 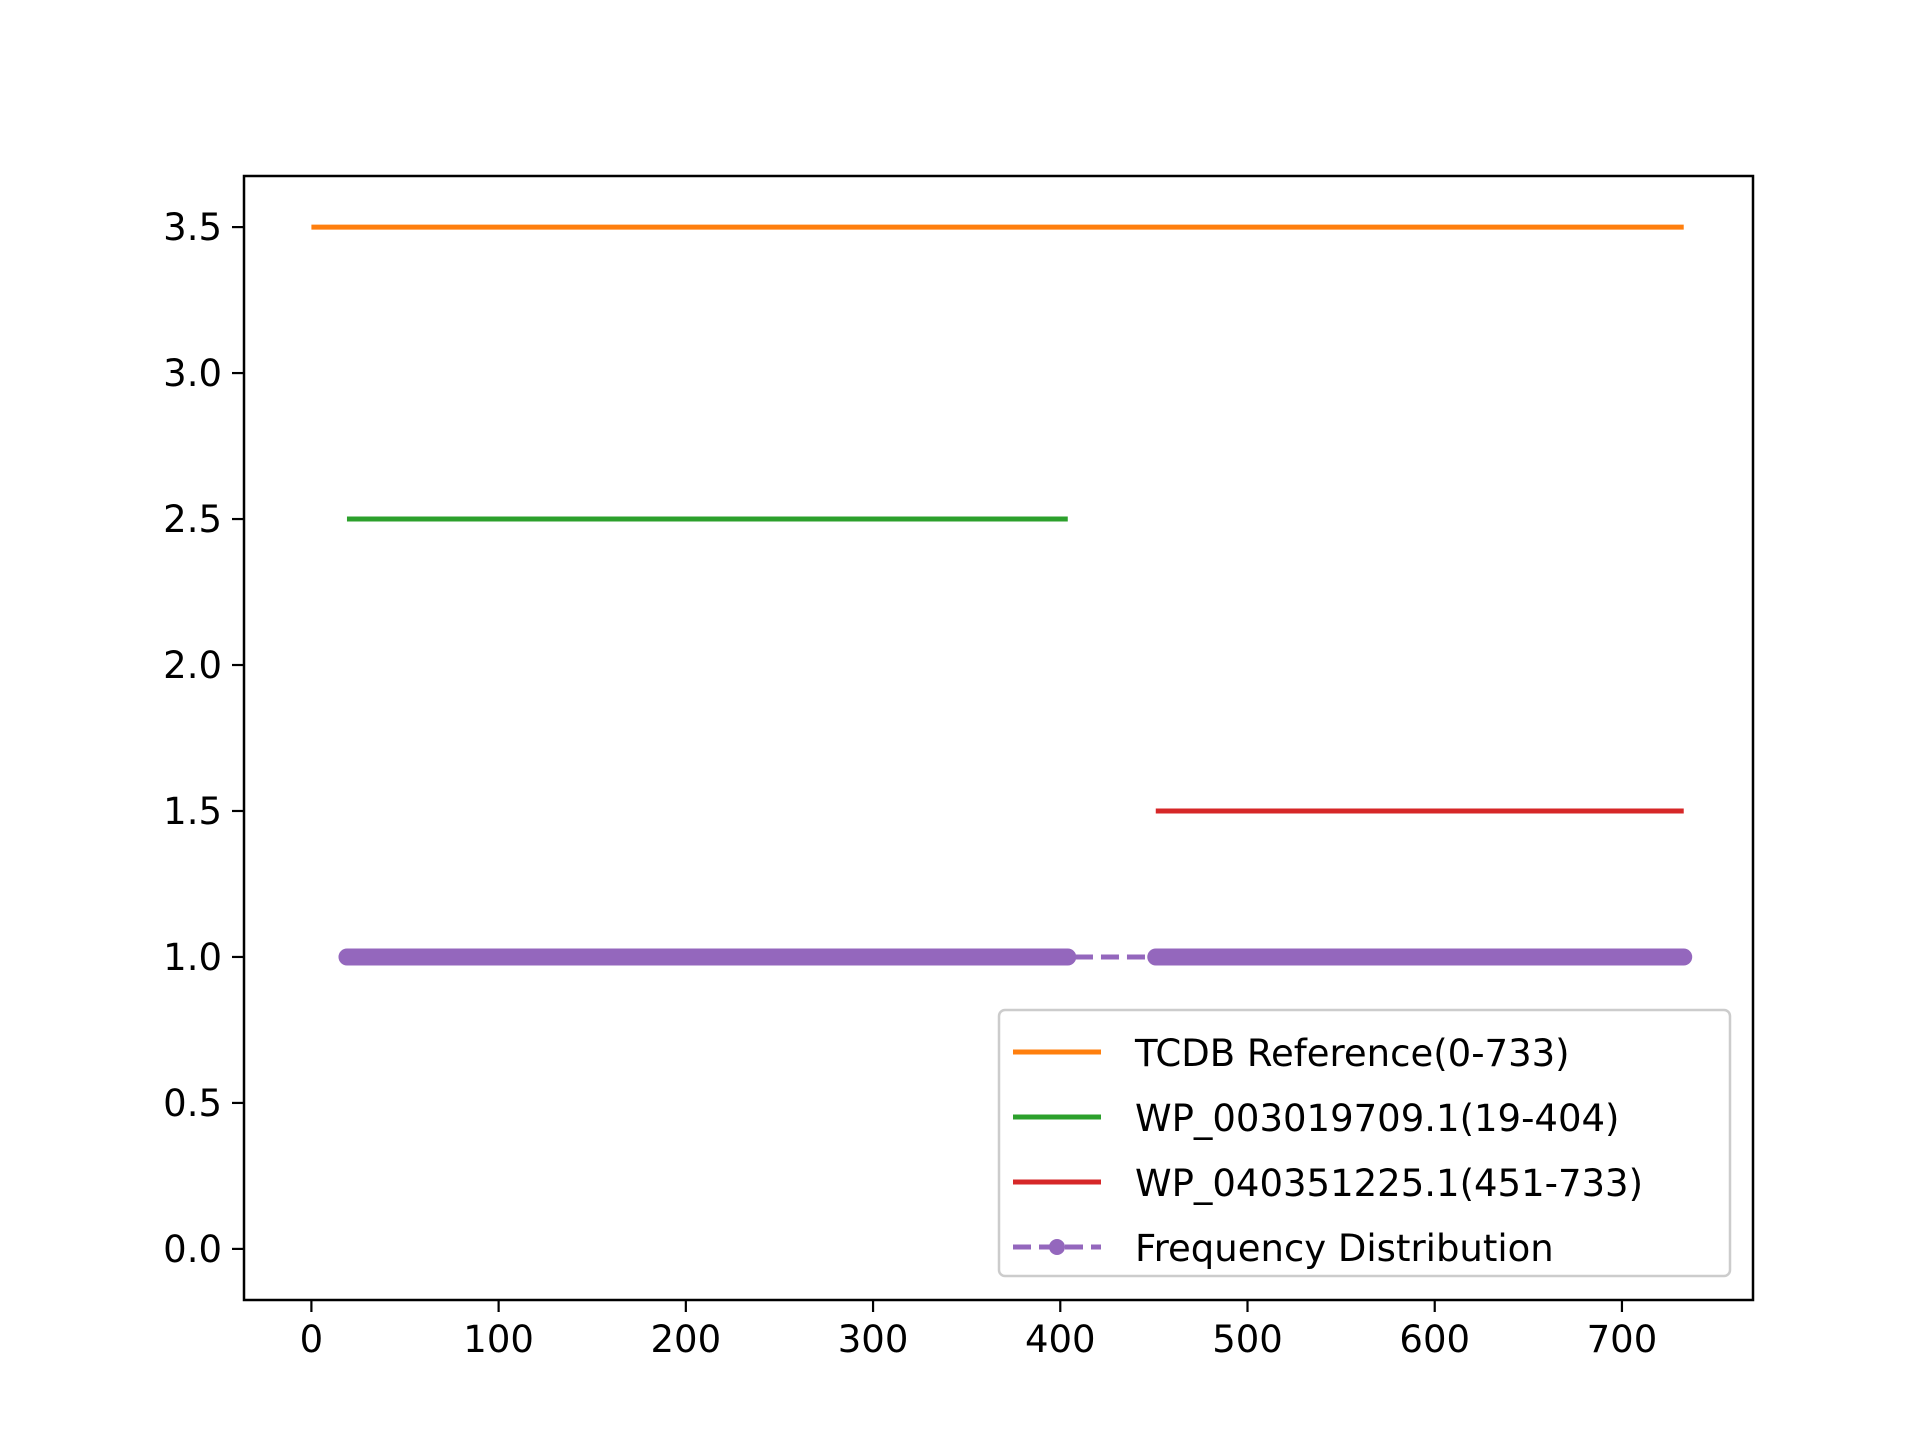 What do you see at coordinates (1247, 1339) in the screenshot?
I see `x-tick-label: 500` at bounding box center [1247, 1339].